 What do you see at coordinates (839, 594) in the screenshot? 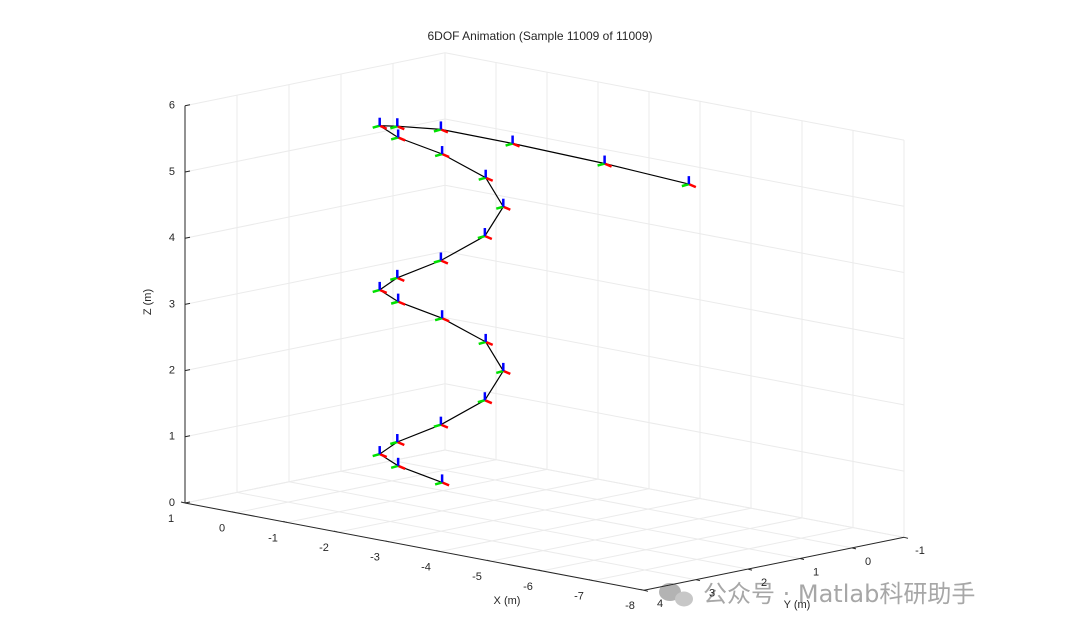
I see `watermark-text: 公众号 · Matlab科研助手` at bounding box center [839, 594].